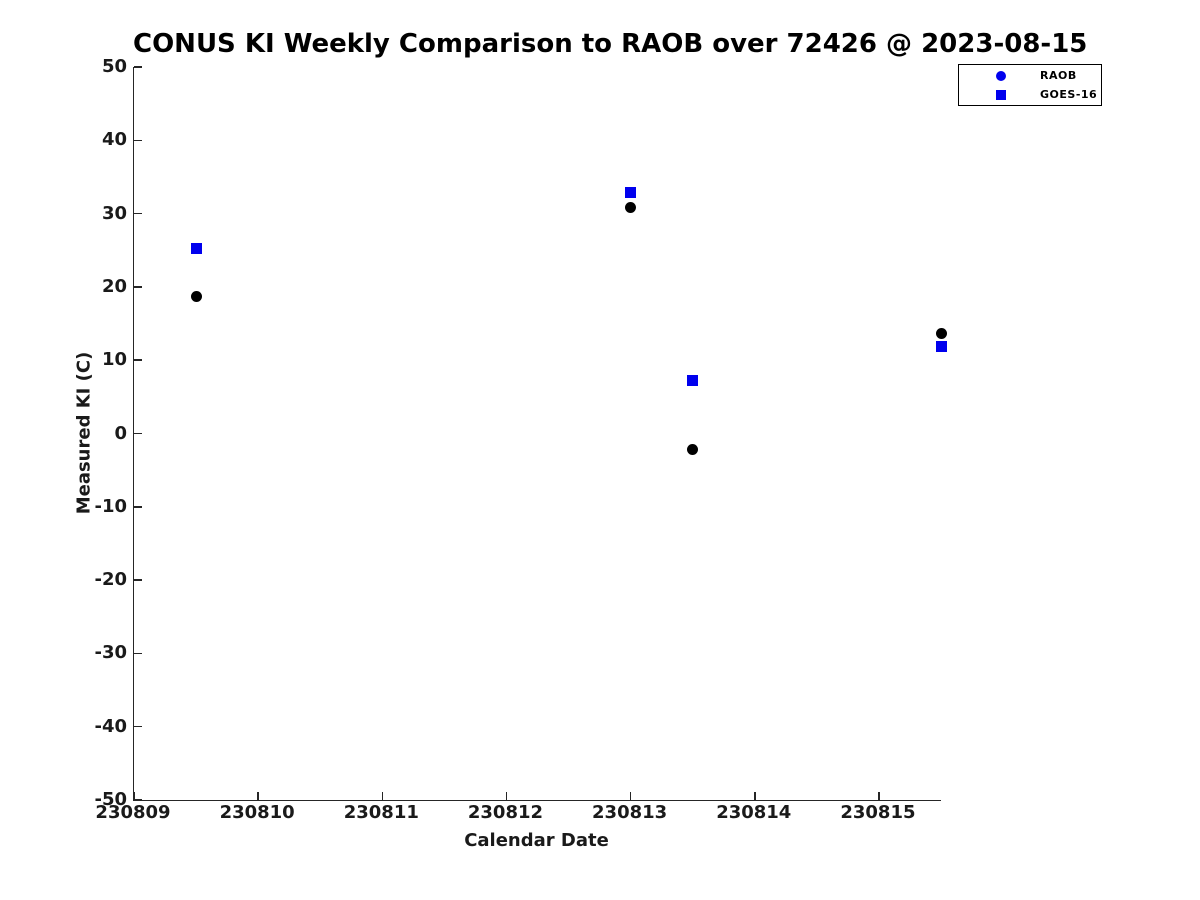  What do you see at coordinates (257, 812) in the screenshot?
I see `x-tick-label: 230810` at bounding box center [257, 812].